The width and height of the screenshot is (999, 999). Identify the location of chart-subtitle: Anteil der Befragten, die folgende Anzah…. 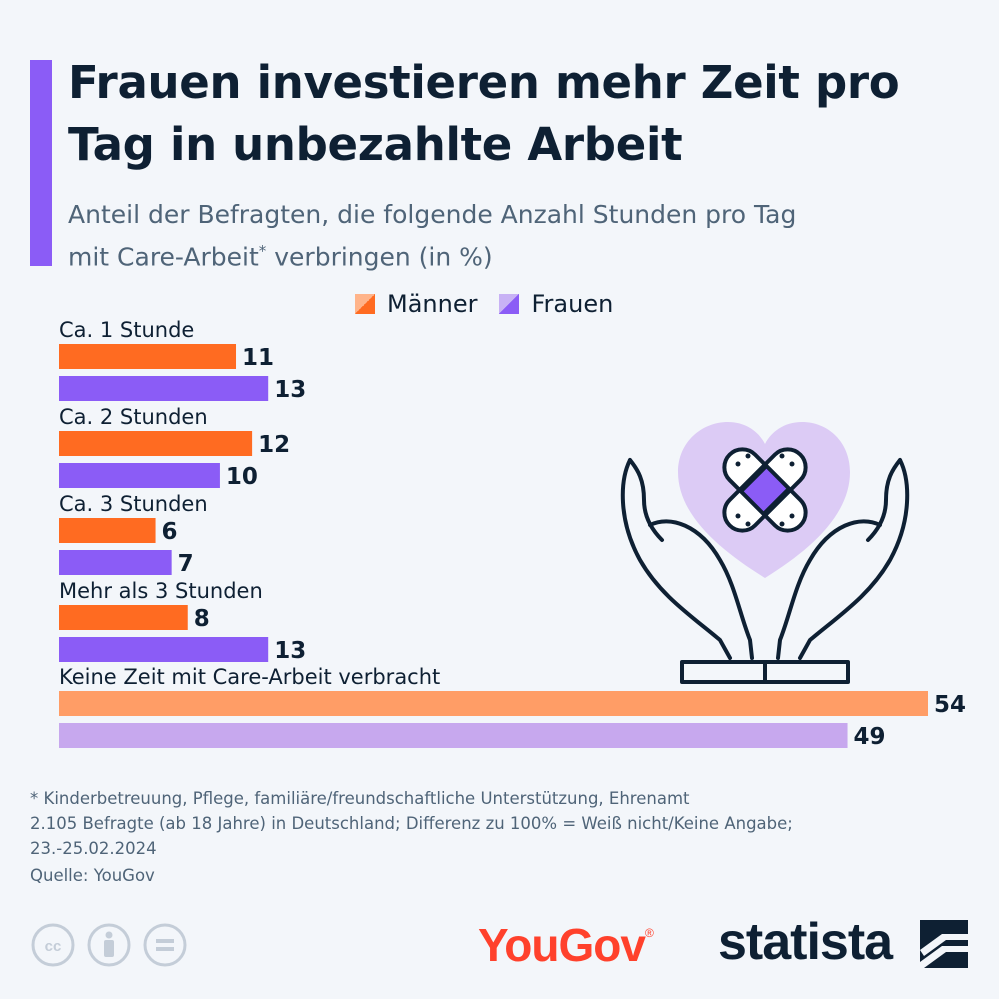
(518, 235).